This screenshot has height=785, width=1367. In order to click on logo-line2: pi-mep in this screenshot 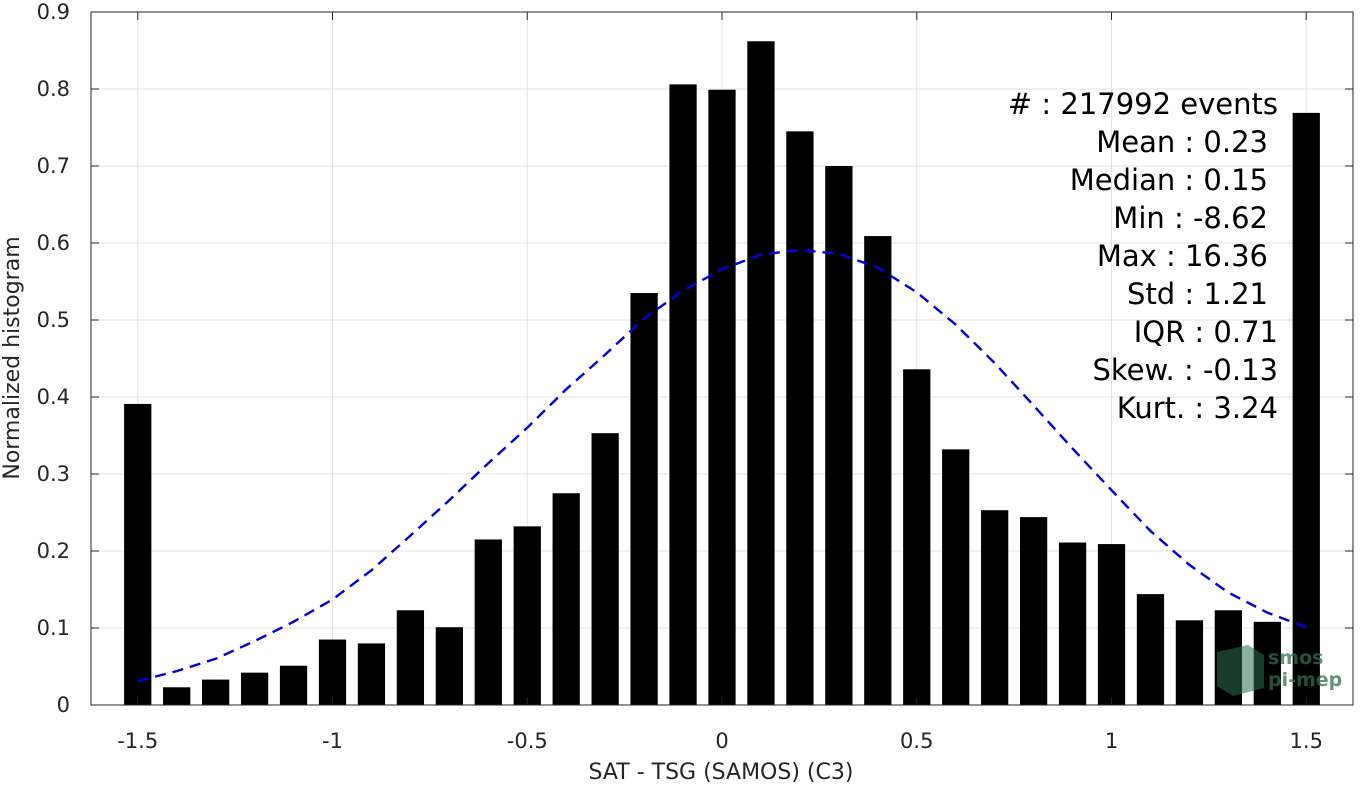, I will do `click(1305, 680)`.